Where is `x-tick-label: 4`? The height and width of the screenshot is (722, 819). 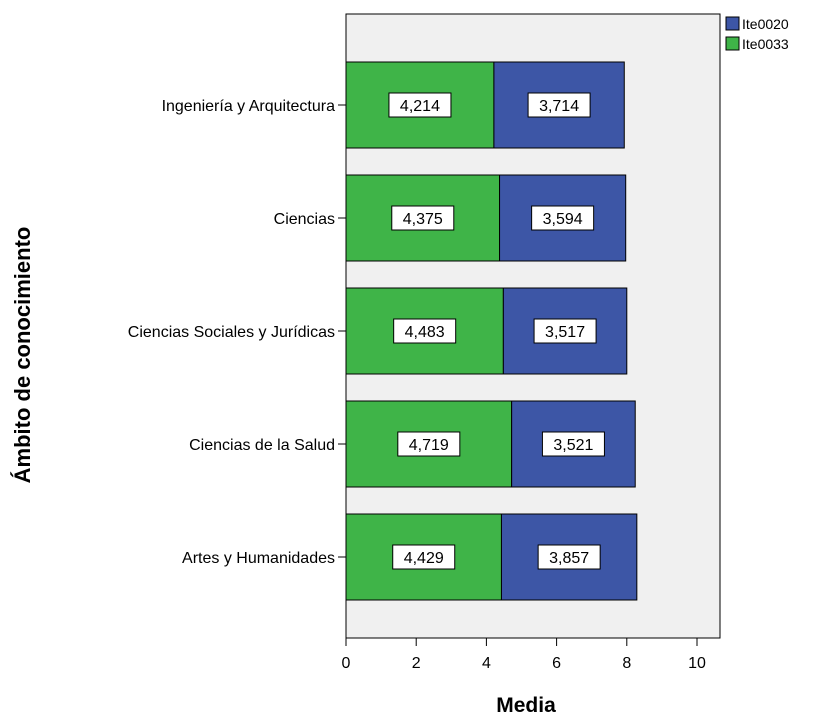 x-tick-label: 4 is located at coordinates (486, 663).